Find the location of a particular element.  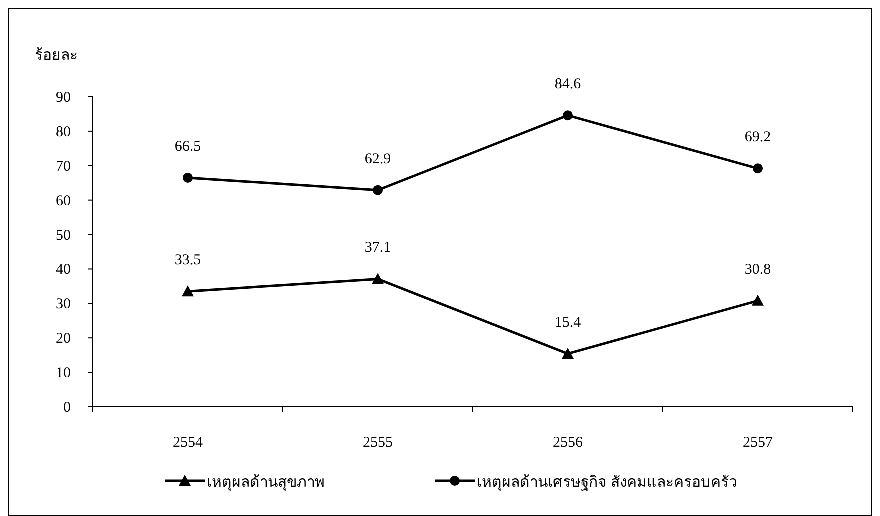

x-tick-label: 2554 is located at coordinates (188, 443).